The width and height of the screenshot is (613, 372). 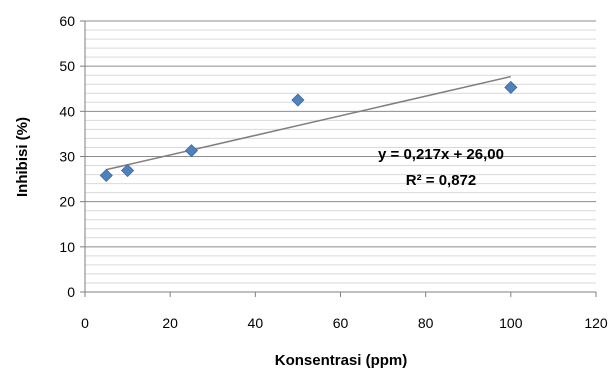 I want to click on r-squared-label: R² = 0,872, so click(x=441, y=180).